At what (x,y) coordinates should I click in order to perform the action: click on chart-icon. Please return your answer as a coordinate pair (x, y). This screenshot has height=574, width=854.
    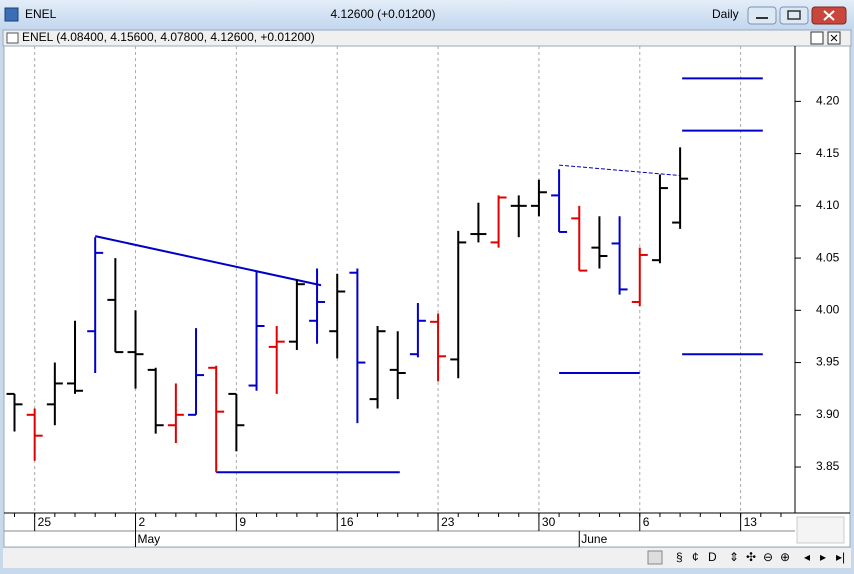
    Looking at the image, I should click on (12, 38).